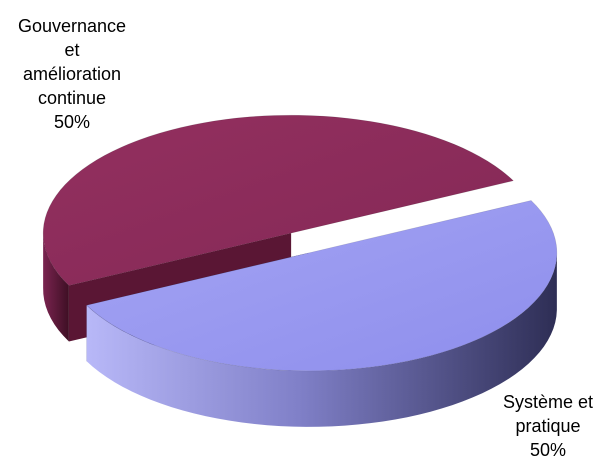 The image size is (607, 462). I want to click on slice-value-systeme: 50%, so click(548, 450).